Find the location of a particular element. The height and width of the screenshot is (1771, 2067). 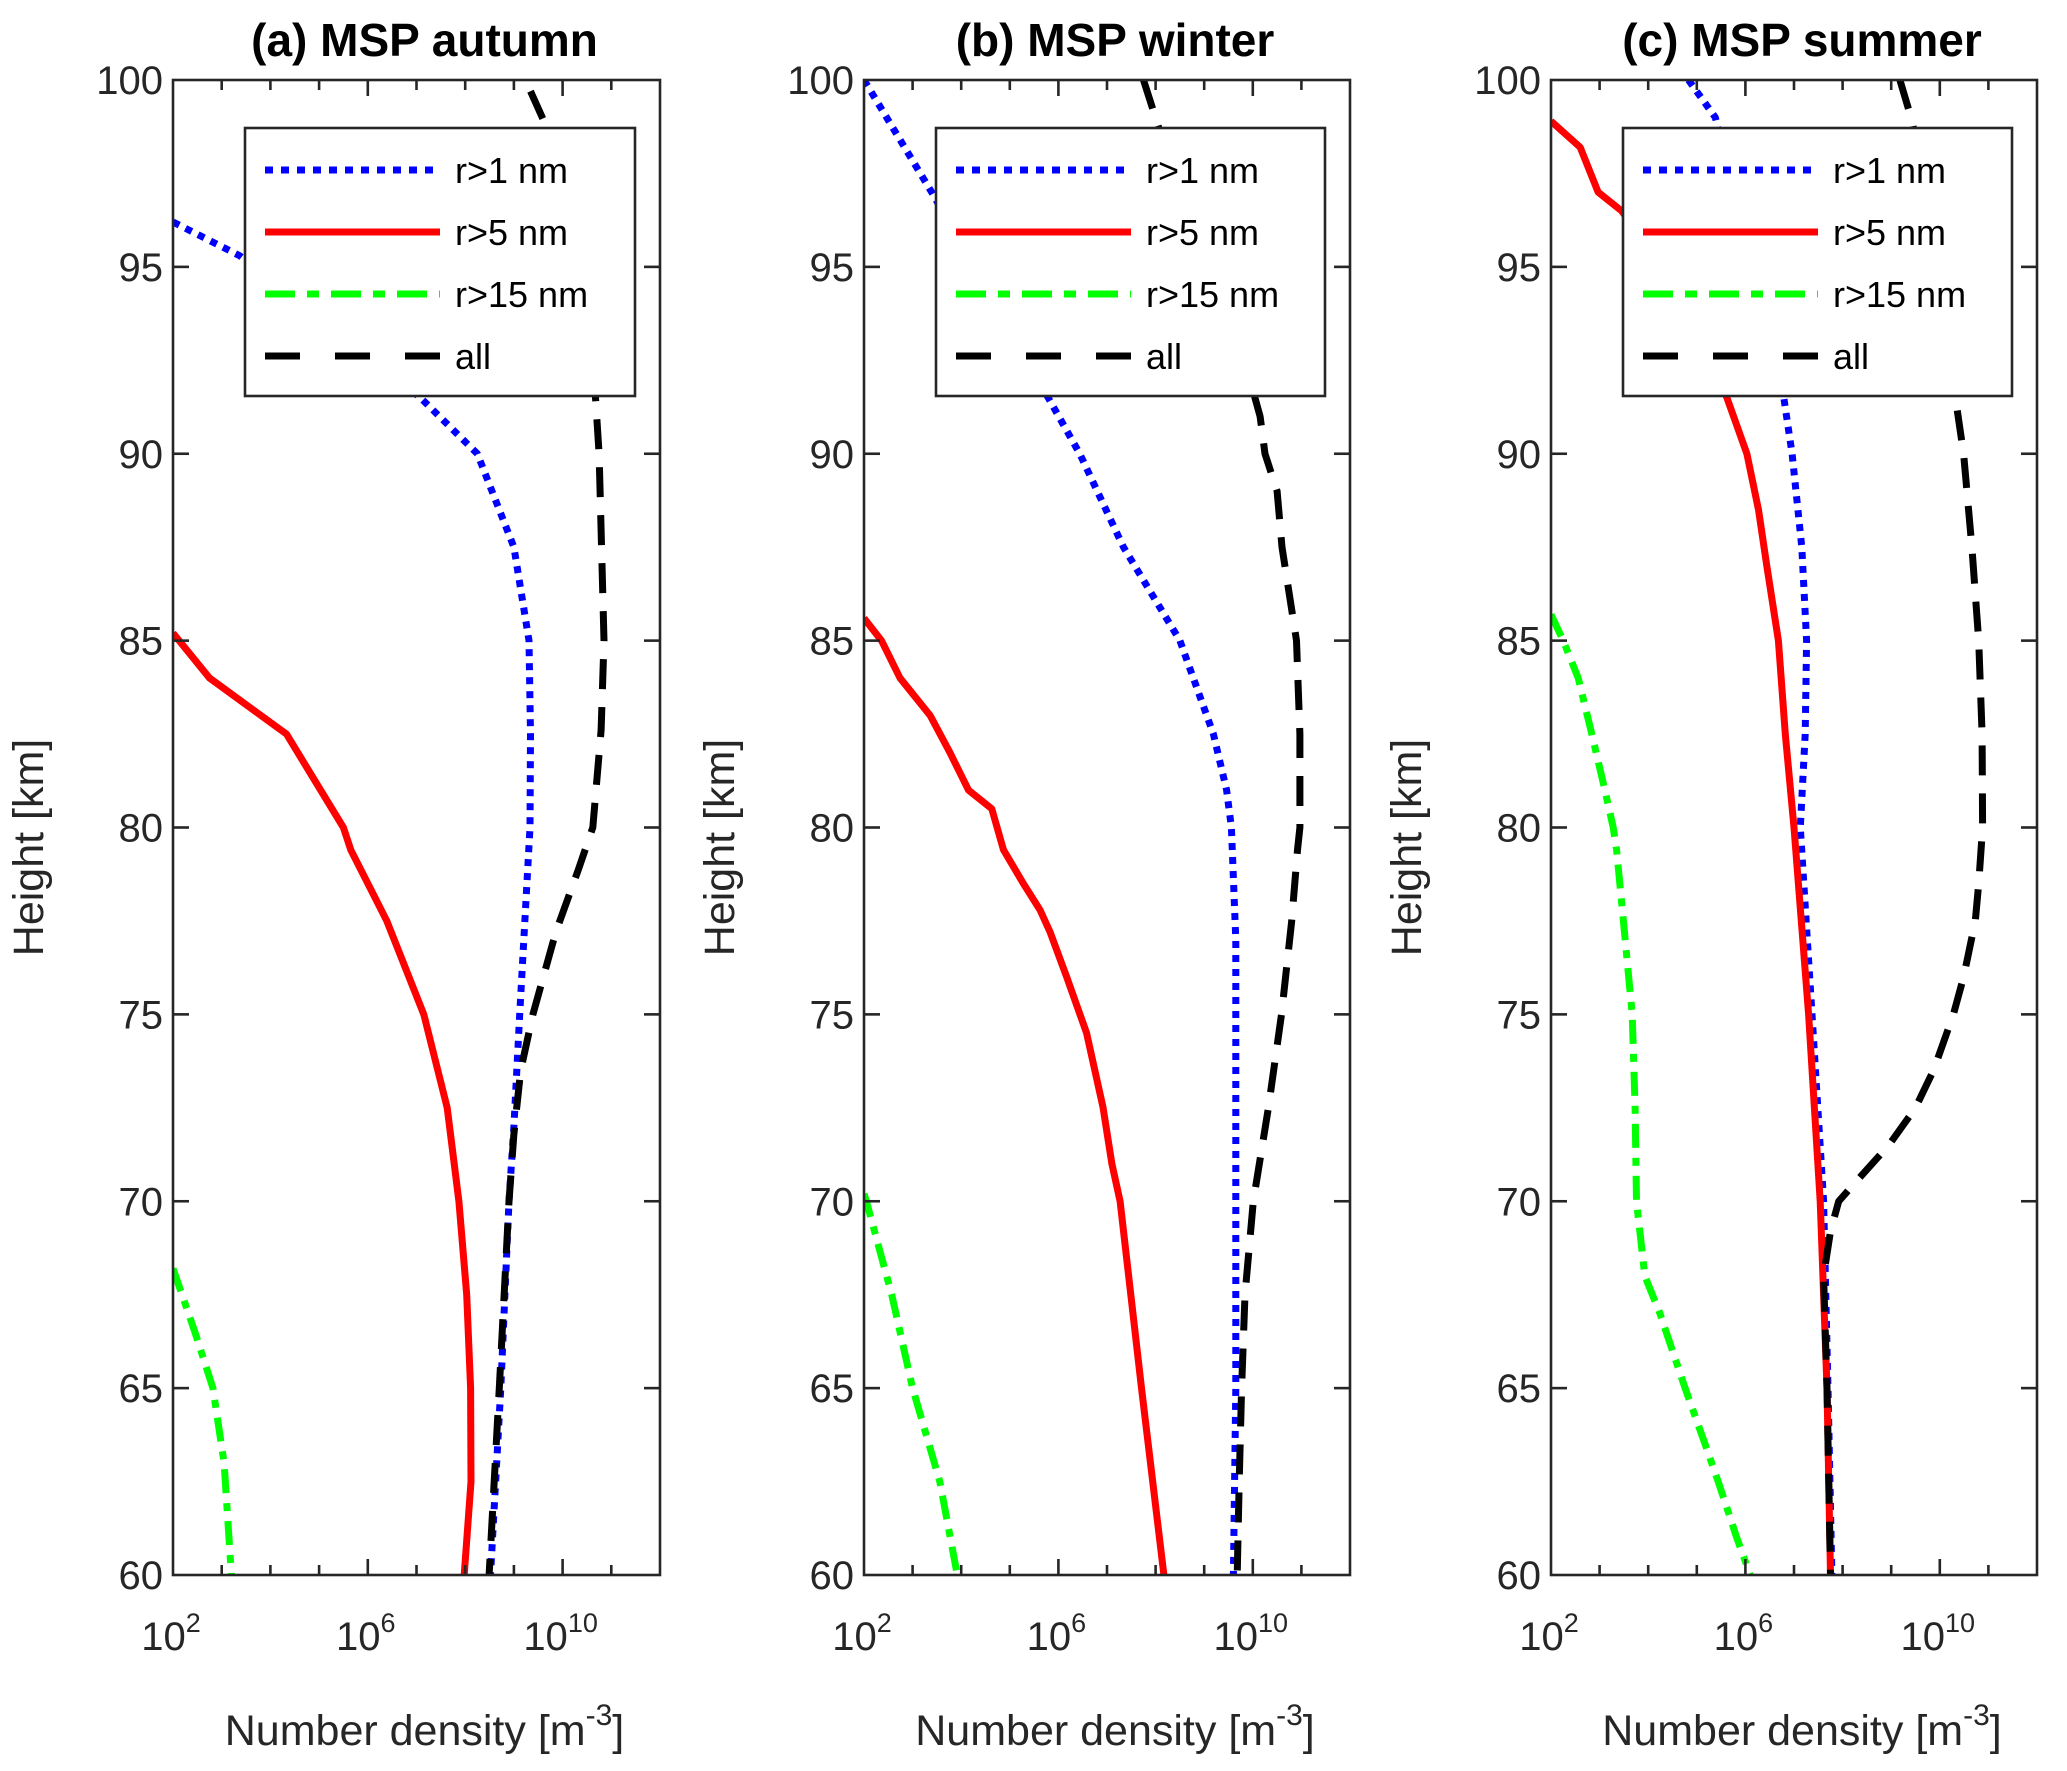

panel-title: (a) MSP autumn is located at coordinates (424, 40).